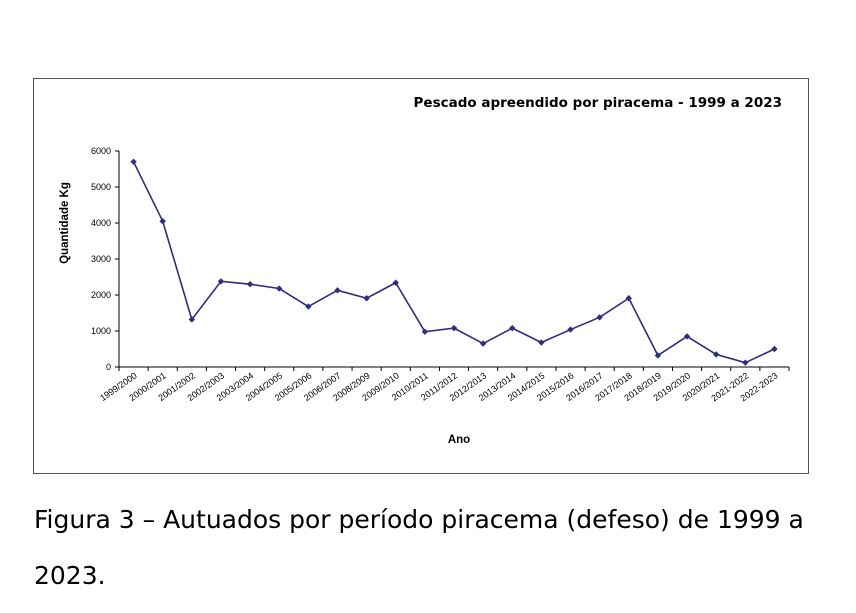 The width and height of the screenshot is (856, 613). What do you see at coordinates (101, 151) in the screenshot?
I see `y-tick-label: 6000` at bounding box center [101, 151].